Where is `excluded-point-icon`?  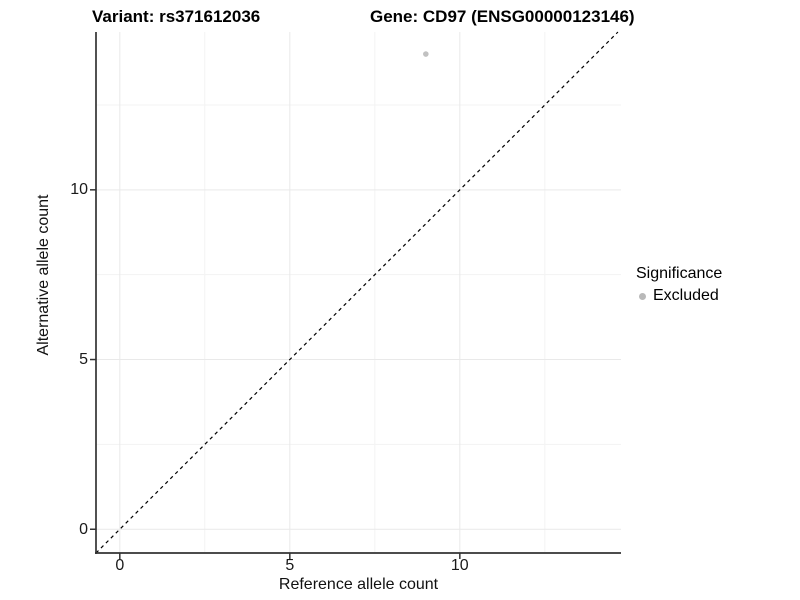
excluded-point-icon is located at coordinates (642, 296).